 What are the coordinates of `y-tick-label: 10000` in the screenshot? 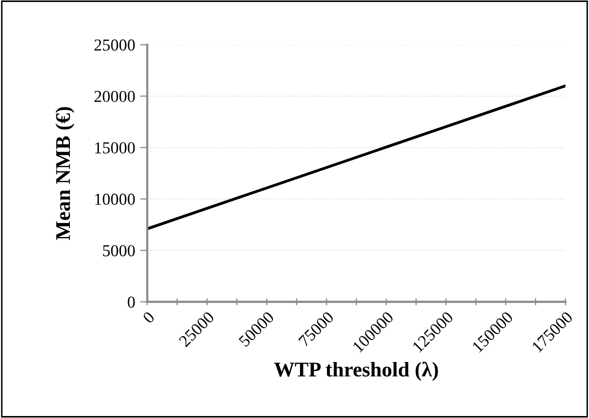 It's located at (115, 199).